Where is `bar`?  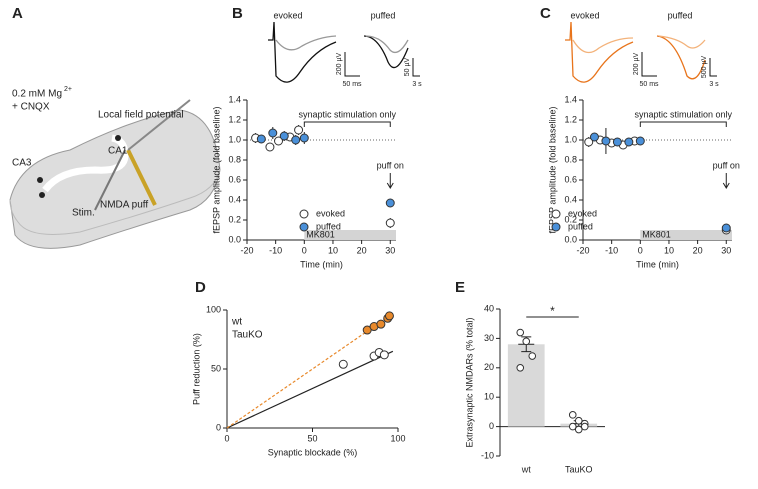 bar is located at coordinates (526, 385).